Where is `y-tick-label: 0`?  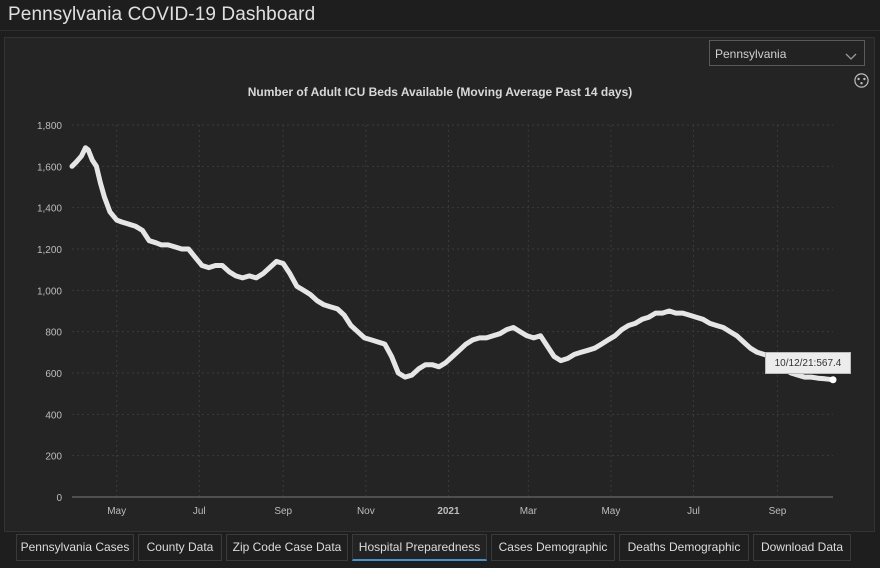 y-tick-label: 0 is located at coordinates (59, 498).